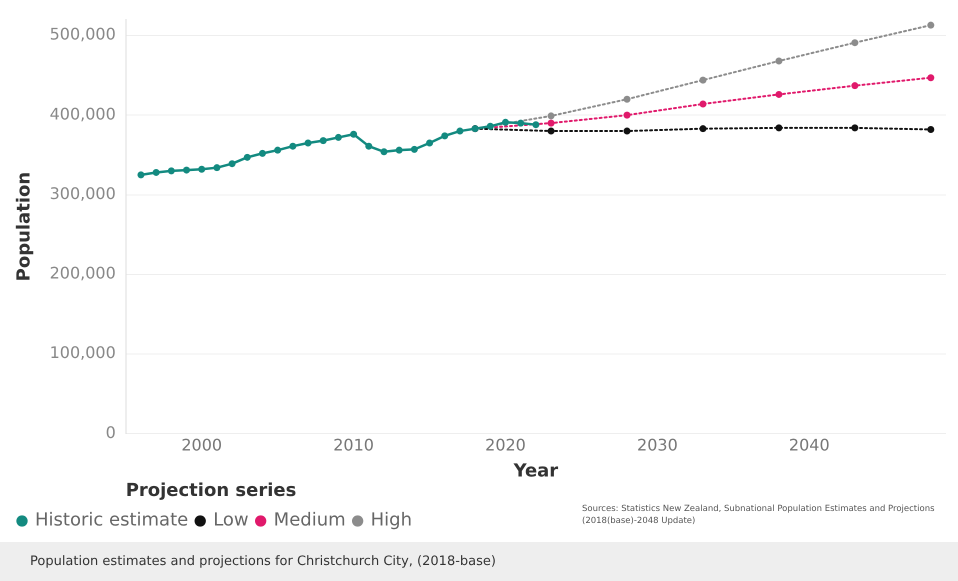 This screenshot has width=958, height=581. Describe the element at coordinates (479, 561) in the screenshot. I see `text: Population estimates and projections for Christchurch City, (2018-base)` at that location.